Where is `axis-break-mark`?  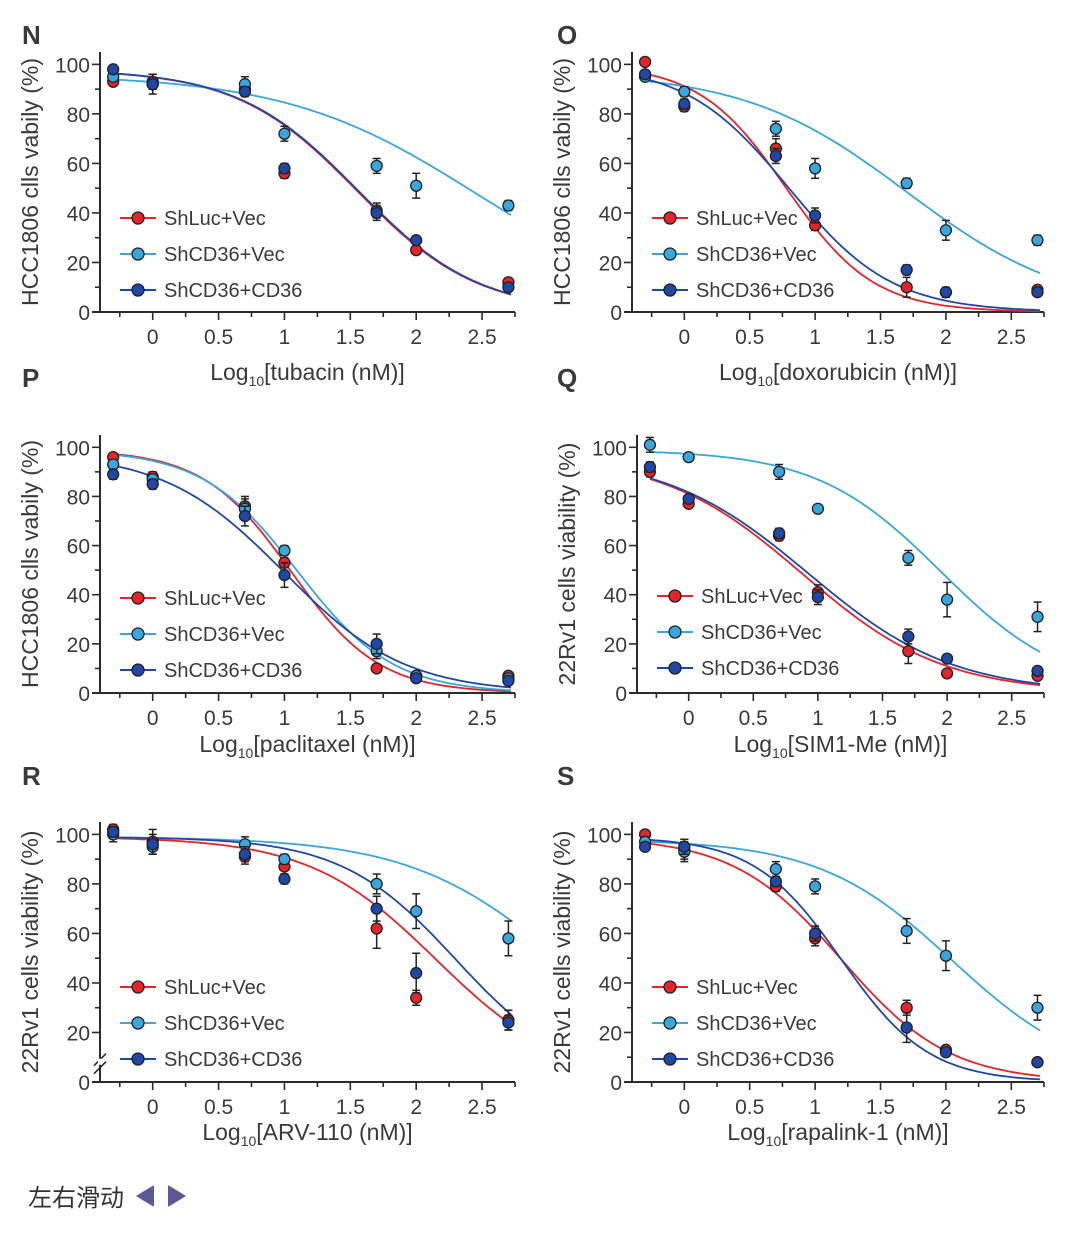
axis-break-mark is located at coordinates (100, 1068).